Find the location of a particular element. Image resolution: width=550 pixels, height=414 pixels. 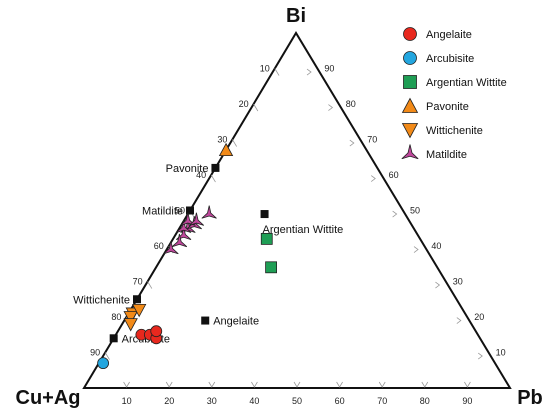

legend-label: Argentian Wittite is located at coordinates (466, 83).